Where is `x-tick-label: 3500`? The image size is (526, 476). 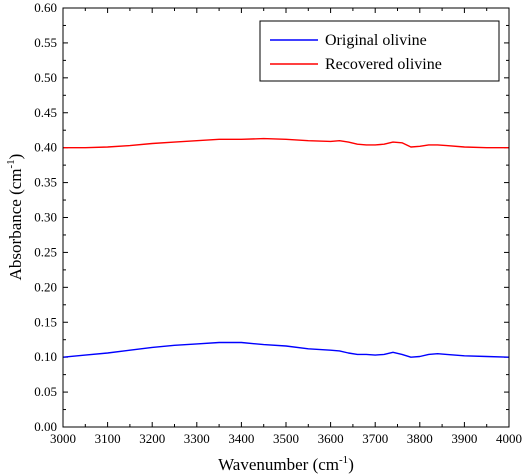
x-tick-label: 3500 is located at coordinates (286, 438).